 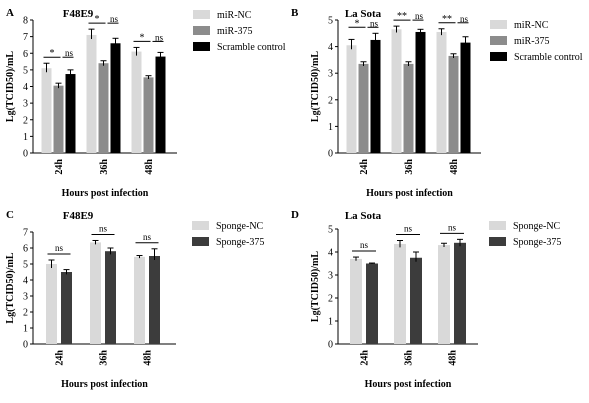 I want to click on legend-entry: Scramble control, so click(x=548, y=57).